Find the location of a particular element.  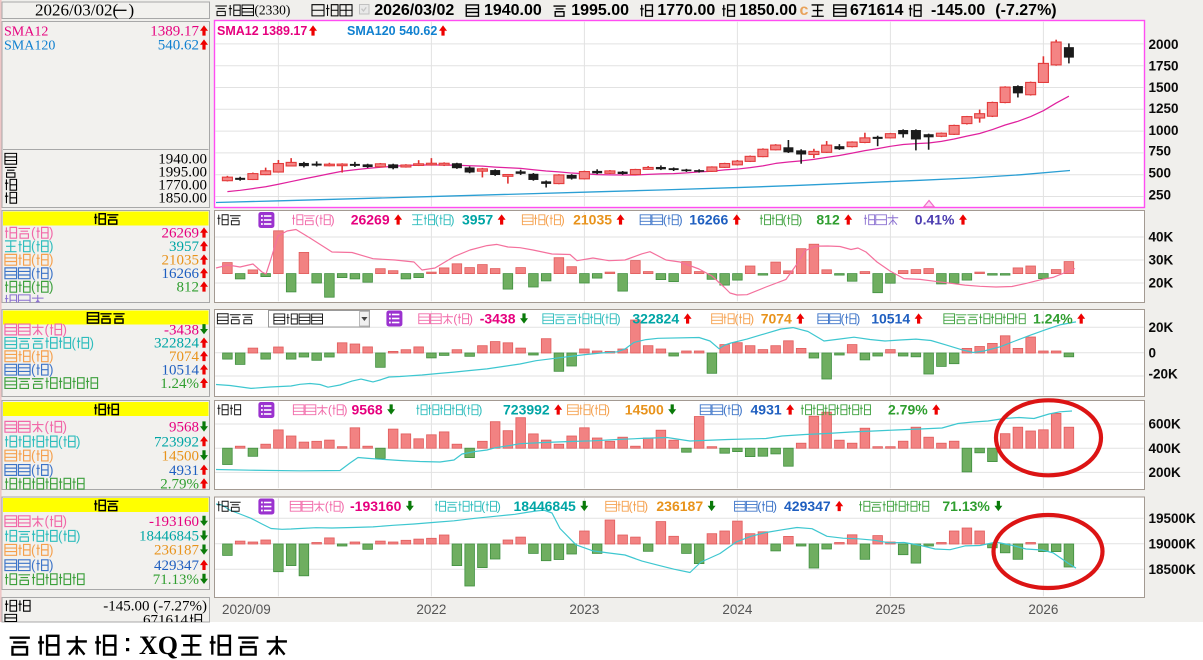

svg-text: 322824 is located at coordinates (177, 344).